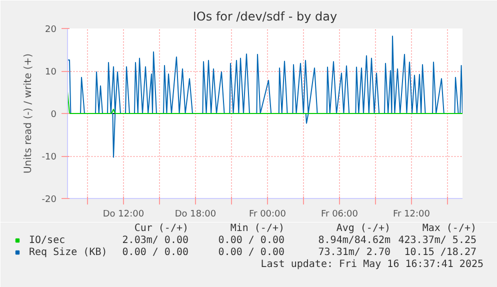 The height and width of the screenshot is (287, 497). I want to click on chart-title: IOs for /dev/sdf - by day, so click(265, 17).